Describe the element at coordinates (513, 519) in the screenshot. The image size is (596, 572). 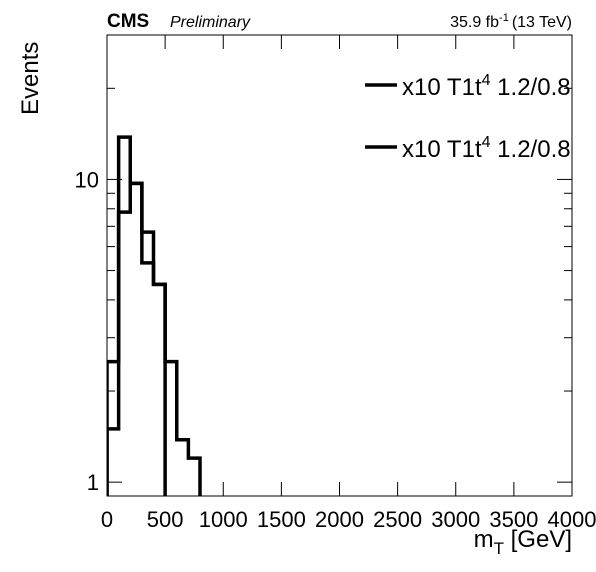
I see `x-tick-label: 3500` at that location.